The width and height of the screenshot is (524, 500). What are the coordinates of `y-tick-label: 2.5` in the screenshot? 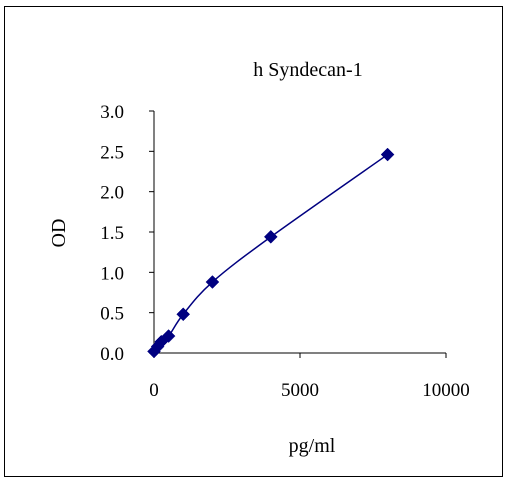 It's located at (112, 152).